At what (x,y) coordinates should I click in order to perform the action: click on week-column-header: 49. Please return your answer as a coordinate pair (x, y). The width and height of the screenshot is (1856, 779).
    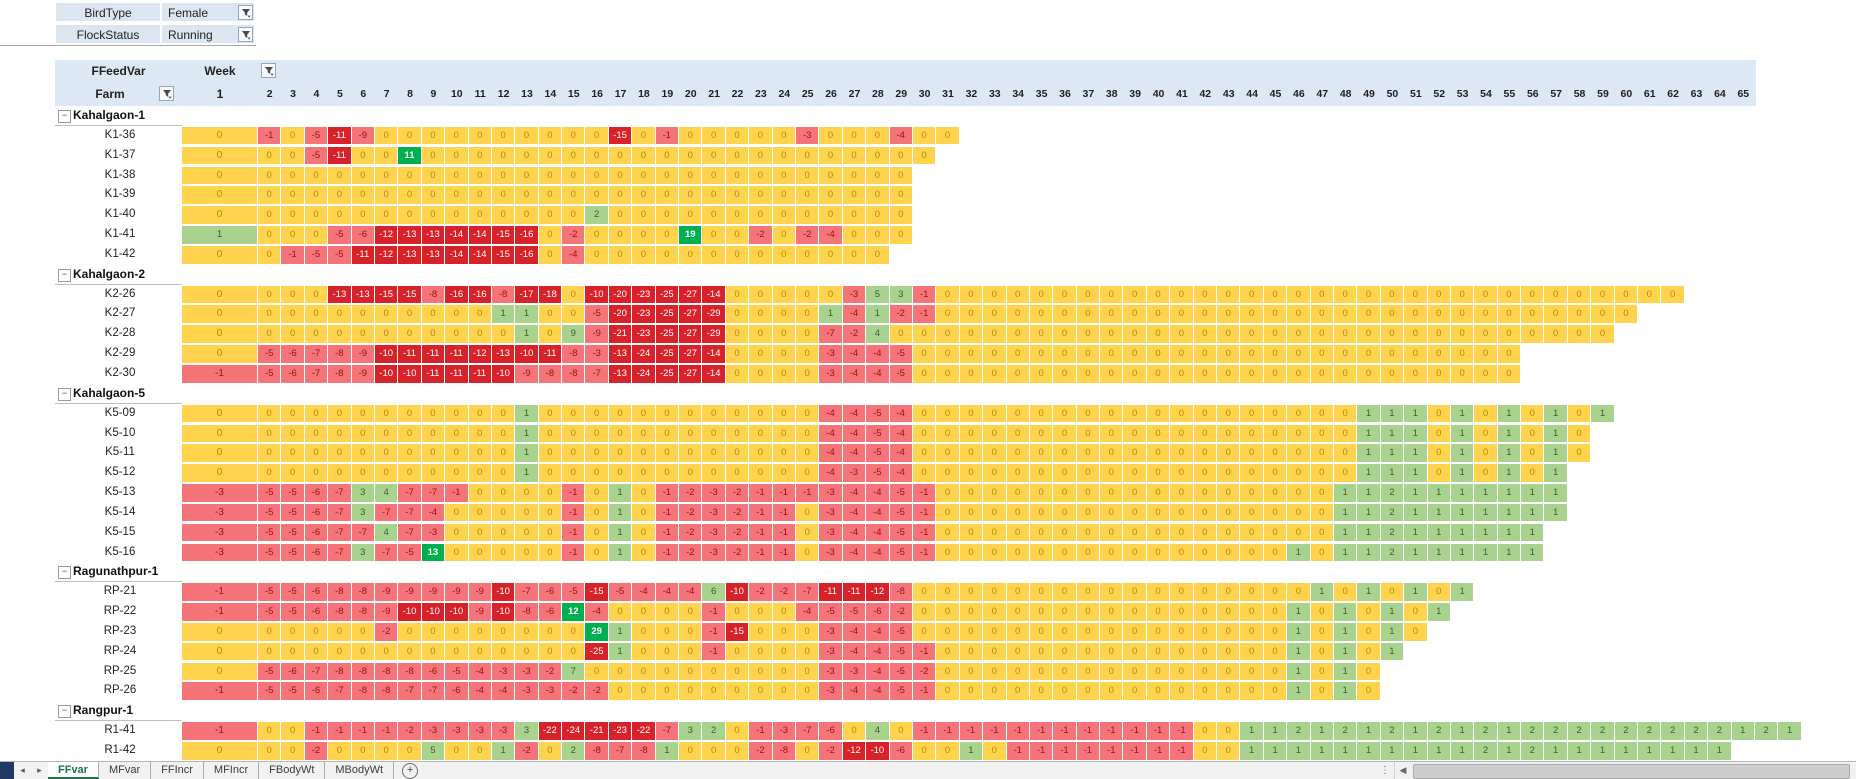
    Looking at the image, I should click on (1369, 94).